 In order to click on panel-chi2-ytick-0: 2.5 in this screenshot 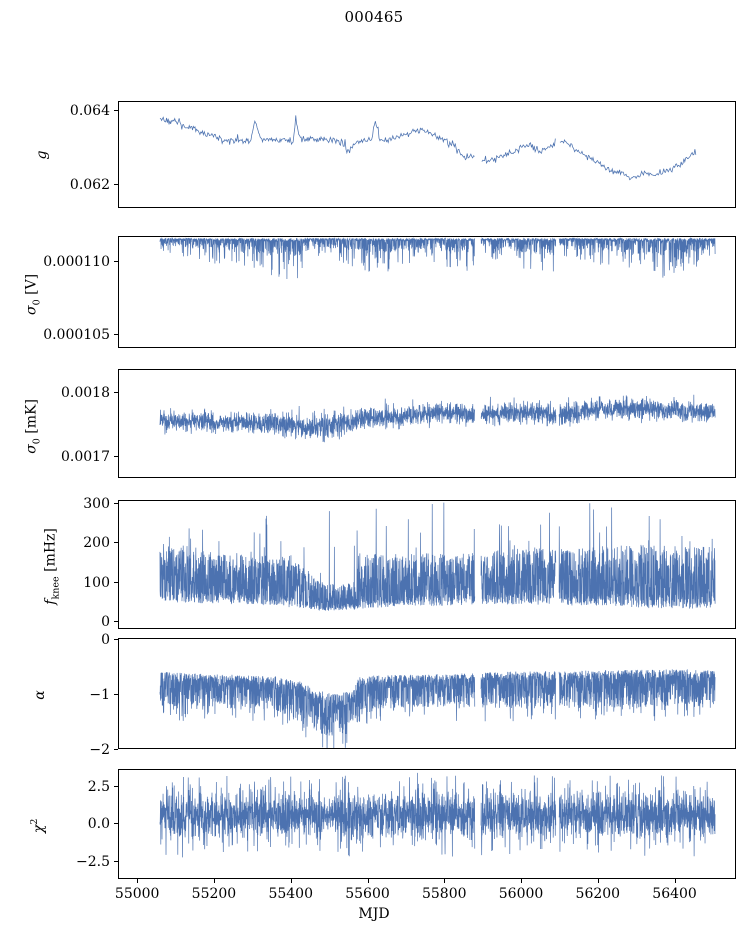, I will do `click(98, 787)`.